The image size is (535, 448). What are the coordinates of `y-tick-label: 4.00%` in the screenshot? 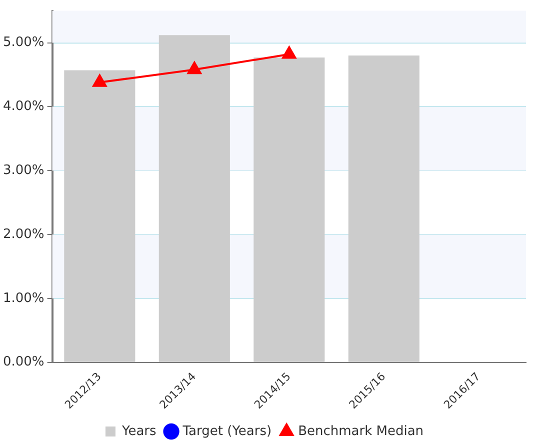 It's located at (23, 106).